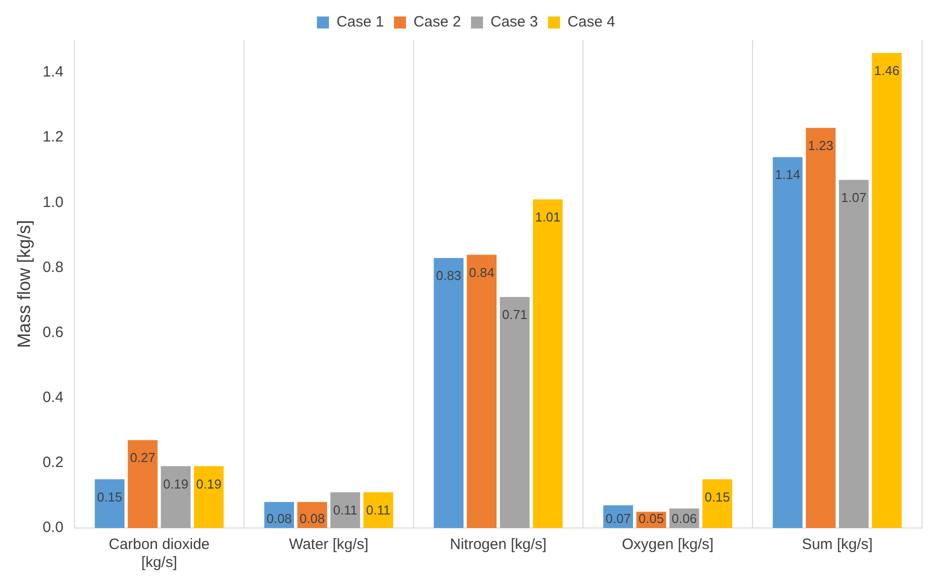 This screenshot has width=937, height=585. I want to click on x-tick-label: Sum [kg/s], so click(837, 545).